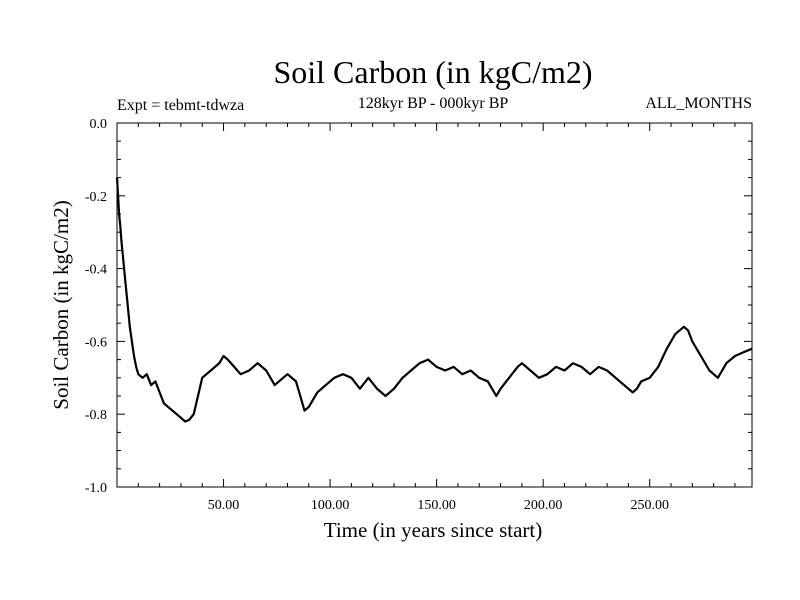 Image resolution: width=800 pixels, height=600 pixels. Describe the element at coordinates (432, 72) in the screenshot. I see `chart-title: Soil Carbon (in kgC/m2)` at that location.